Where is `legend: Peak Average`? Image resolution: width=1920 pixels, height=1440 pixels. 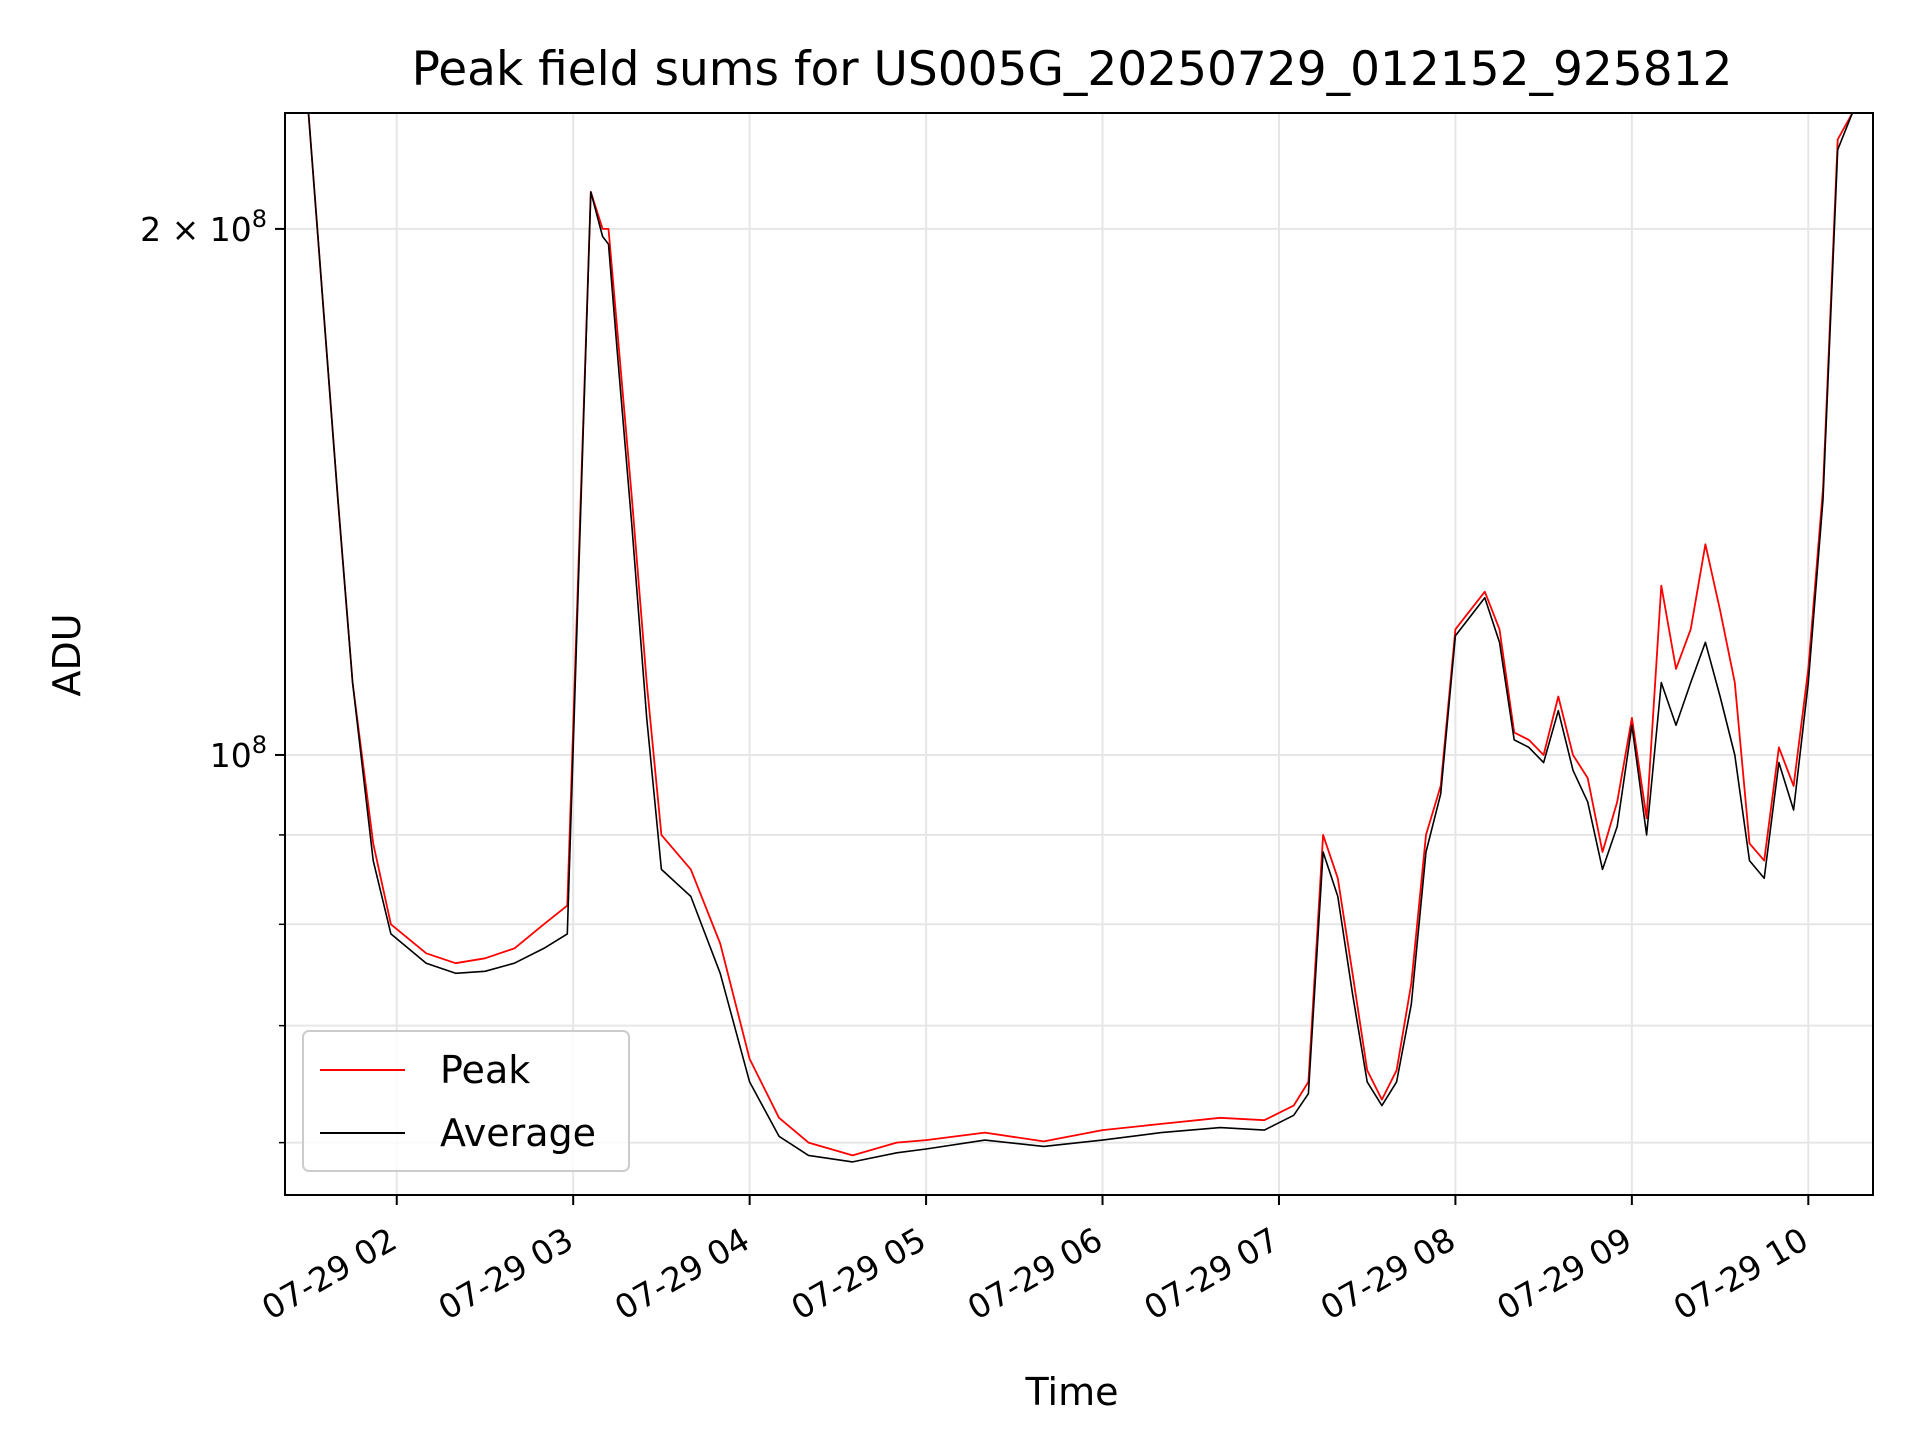
legend: Peak Average is located at coordinates (466, 1101).